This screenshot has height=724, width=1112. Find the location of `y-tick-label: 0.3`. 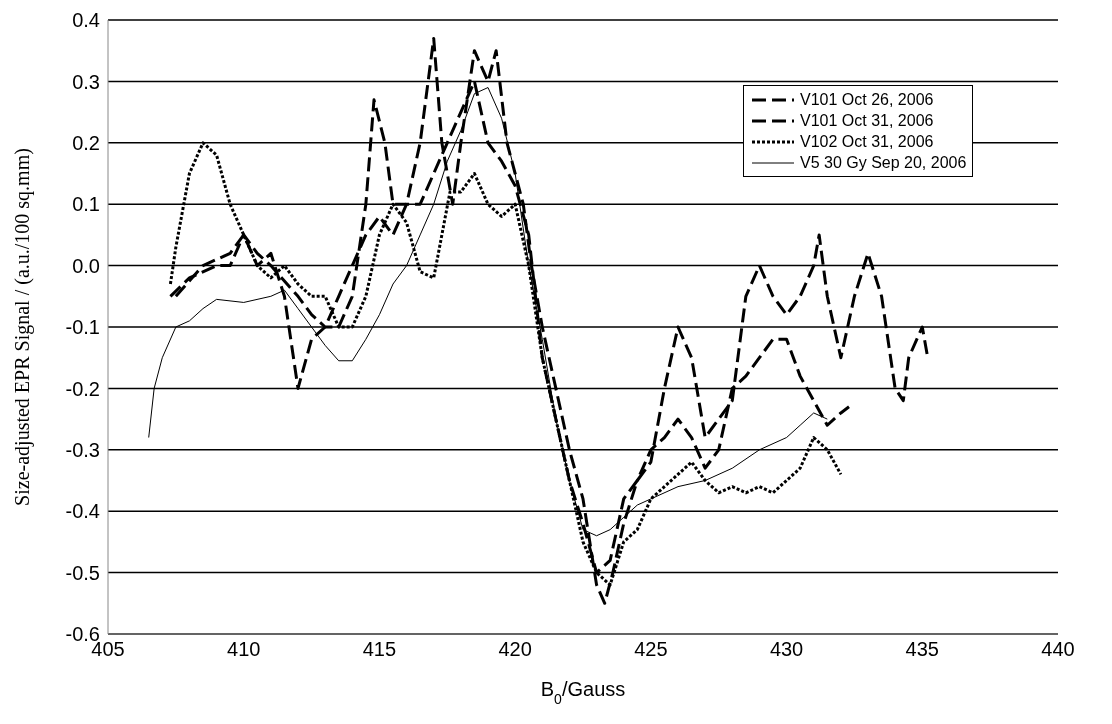

y-tick-label: 0.3 is located at coordinates (86, 81).